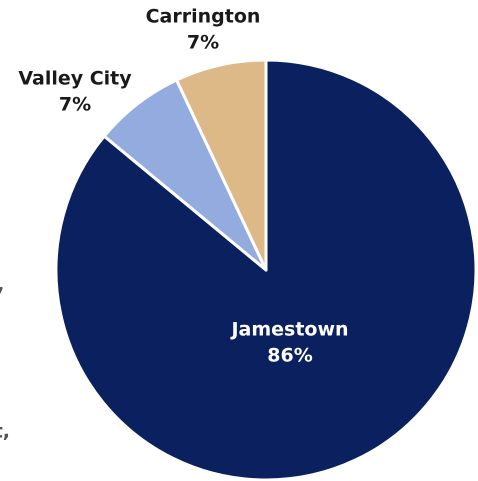 This screenshot has width=478, height=481. What do you see at coordinates (288, 330) in the screenshot?
I see `slice-label: Jamestown` at bounding box center [288, 330].